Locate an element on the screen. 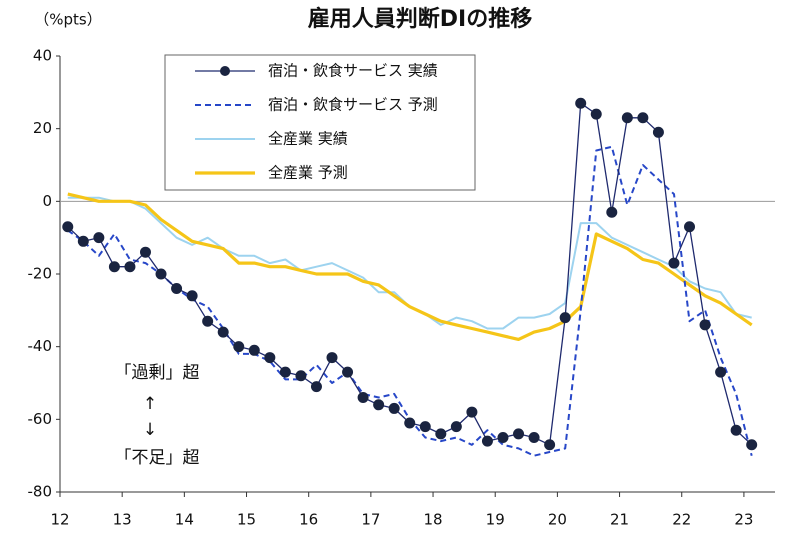  y-tick-label: 20 is located at coordinates (42, 128).